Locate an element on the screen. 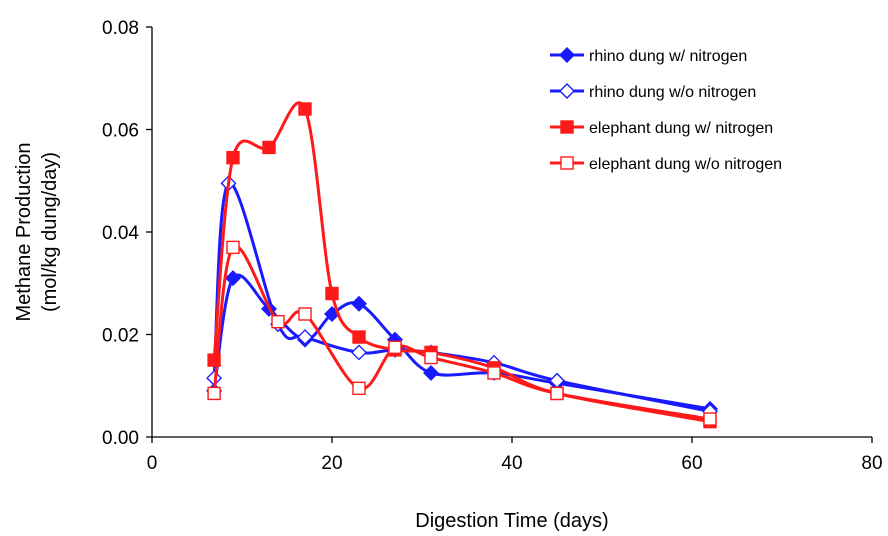 Image resolution: width=888 pixels, height=536 pixels. y-axis-label-line-1: Methane Production is located at coordinates (24, 231).